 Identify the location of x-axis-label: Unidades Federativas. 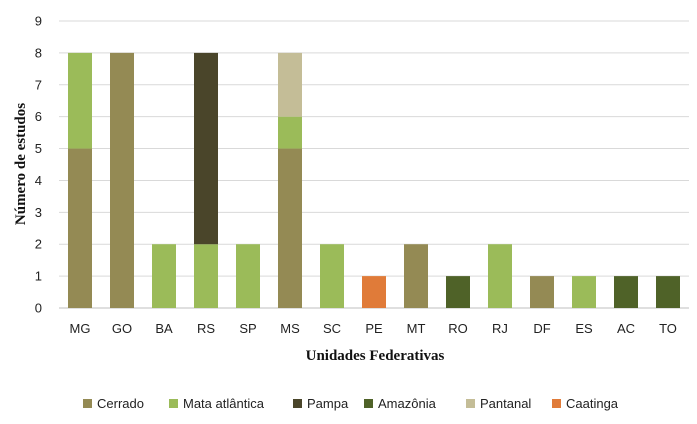
(375, 356).